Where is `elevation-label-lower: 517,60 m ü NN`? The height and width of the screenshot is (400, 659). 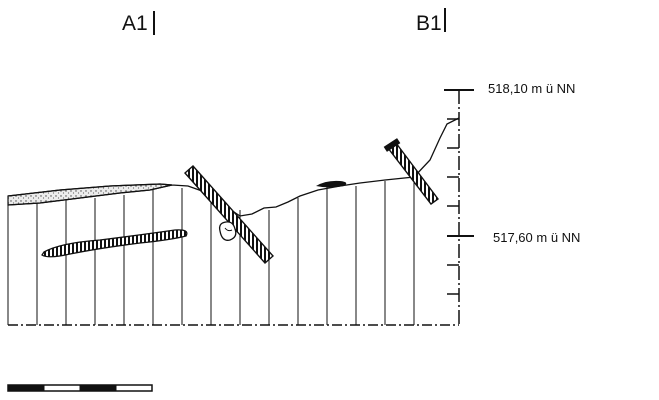
elevation-label-lower: 517,60 m ü NN is located at coordinates (537, 237).